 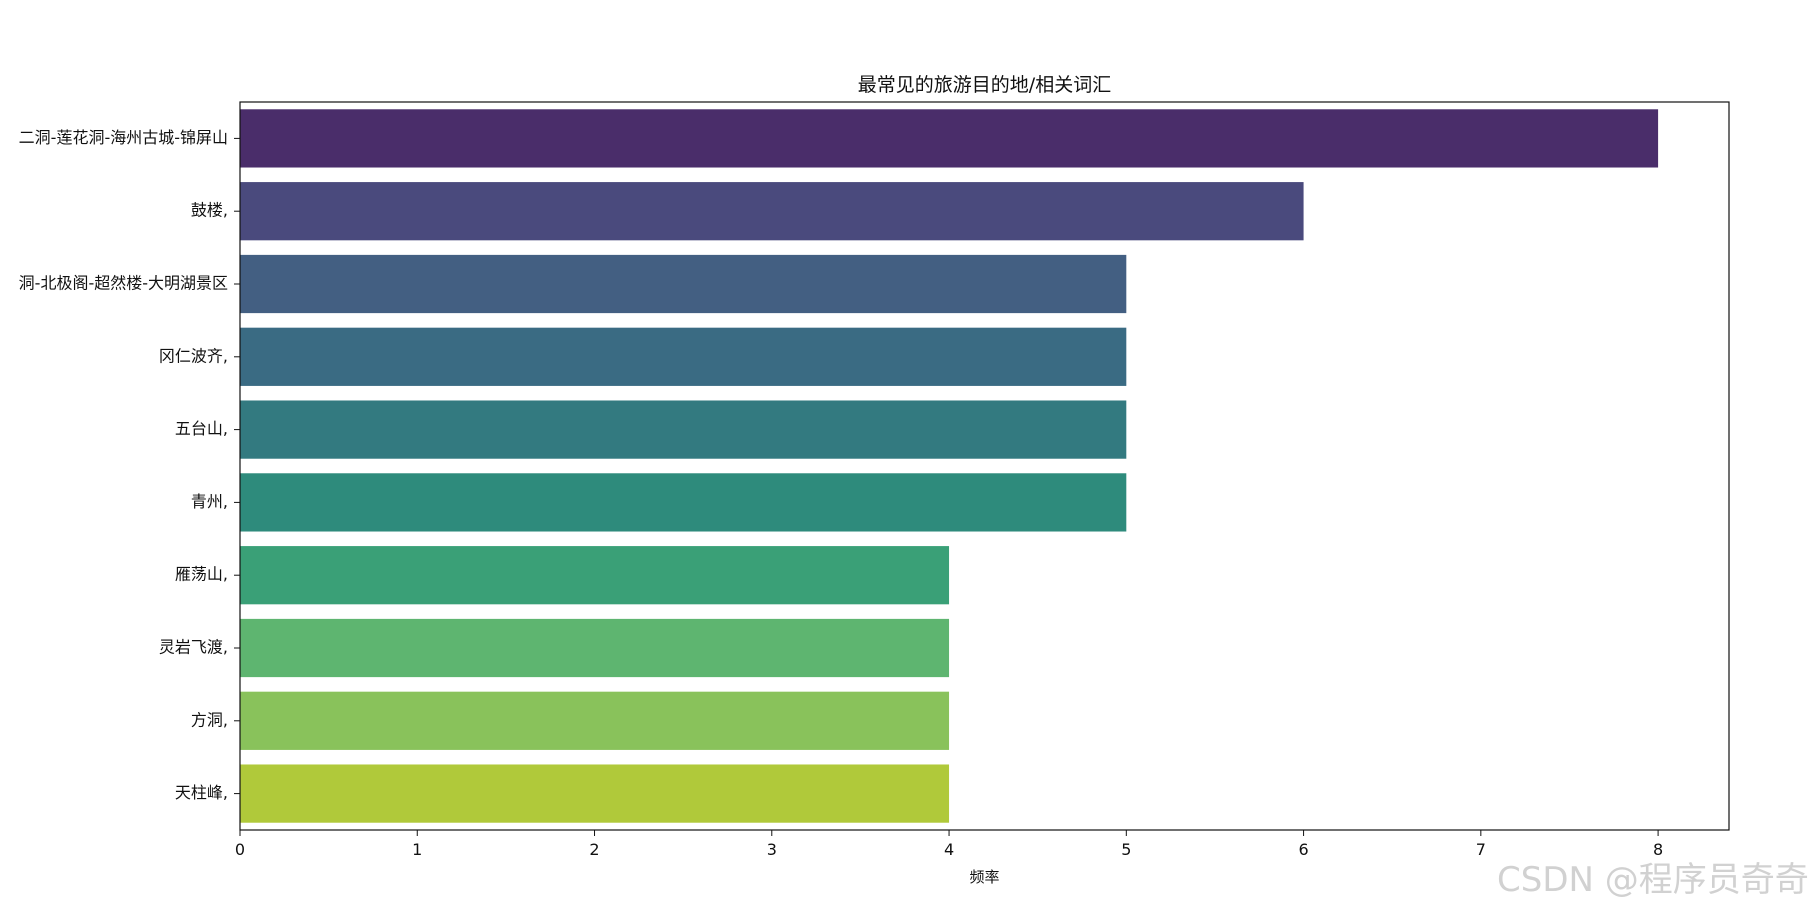 What do you see at coordinates (201, 428) in the screenshot?
I see `y-tick-label: 五台山,` at bounding box center [201, 428].